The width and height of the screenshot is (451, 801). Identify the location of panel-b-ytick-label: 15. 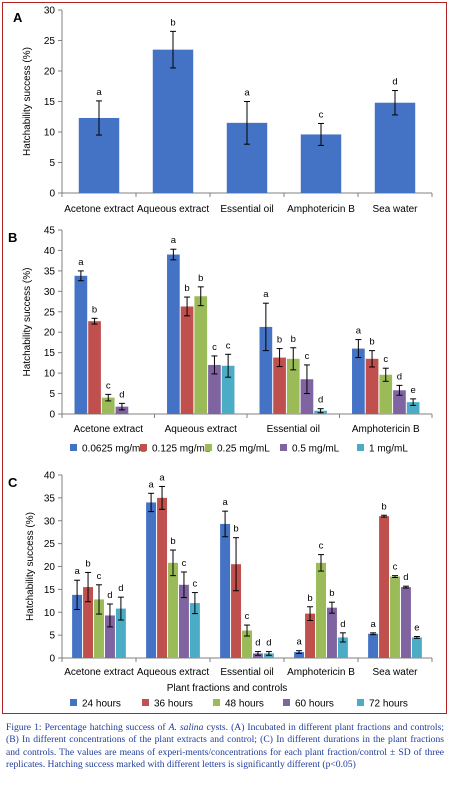
(50, 353).